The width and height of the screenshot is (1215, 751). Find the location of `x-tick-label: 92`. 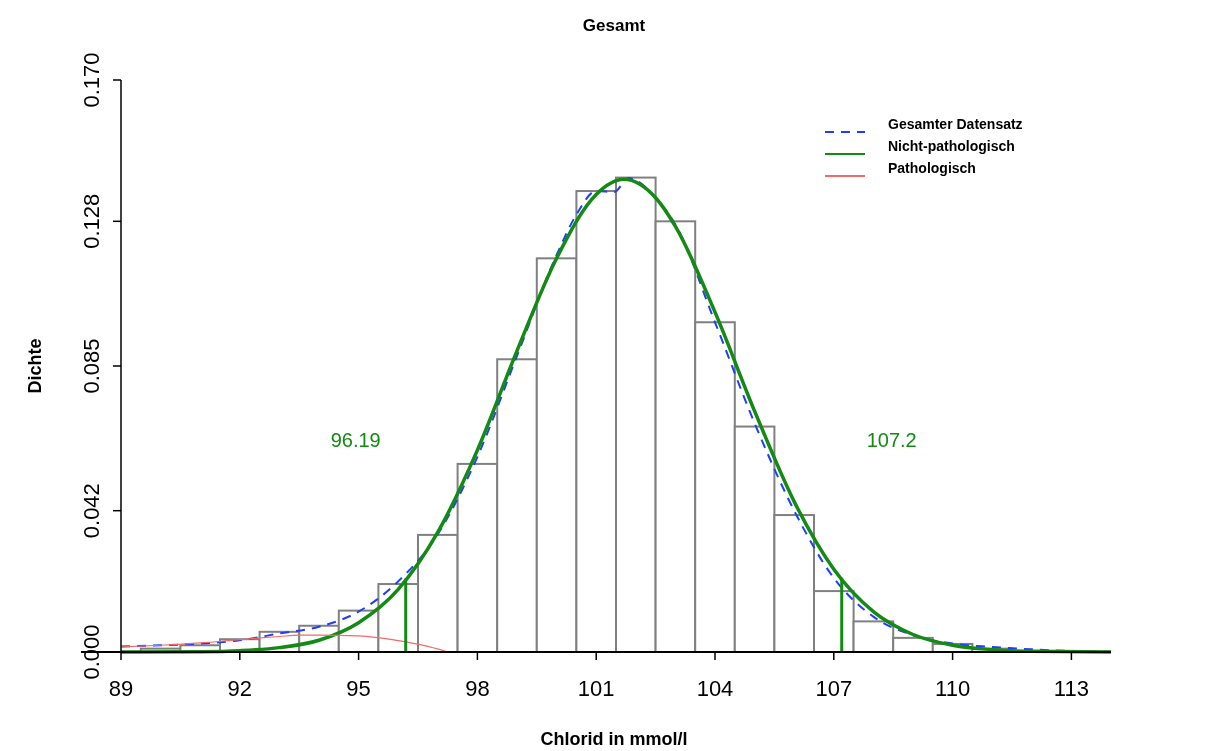

x-tick-label: 92 is located at coordinates (240, 688).